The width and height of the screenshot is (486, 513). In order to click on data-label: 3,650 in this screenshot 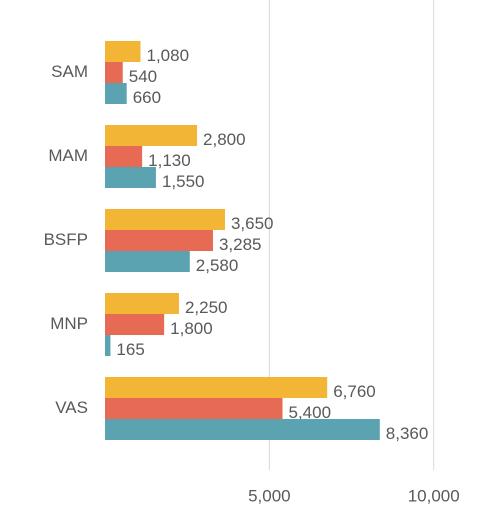, I will do `click(252, 223)`.